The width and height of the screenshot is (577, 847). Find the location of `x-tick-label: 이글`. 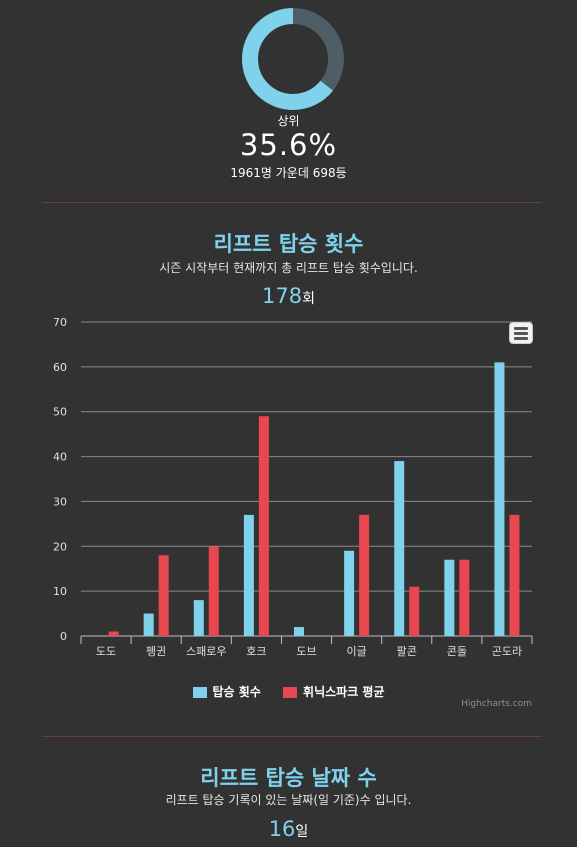

x-tick-label: 이글 is located at coordinates (356, 651).